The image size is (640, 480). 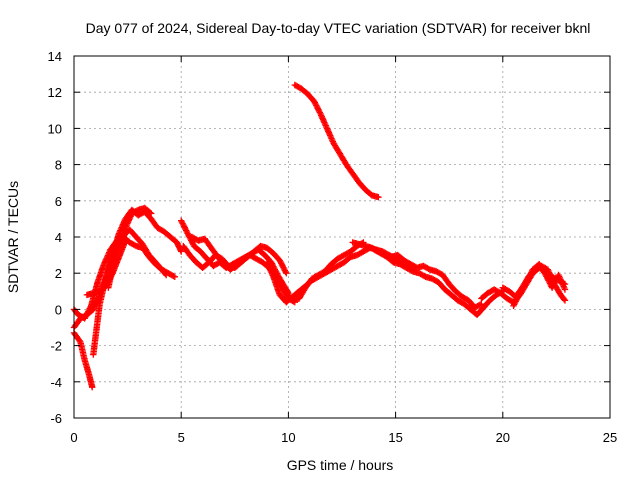 I want to click on x-tick-label: 10, so click(x=288, y=437).